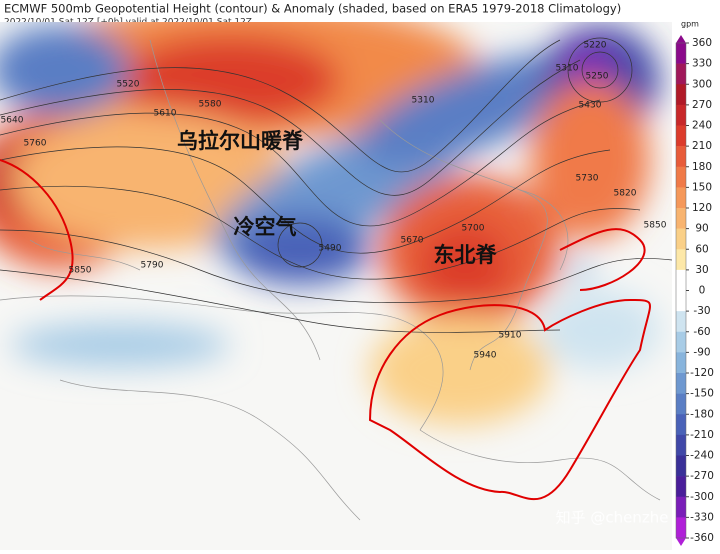  Describe the element at coordinates (702, 64) in the screenshot. I see `colorbar-tick-label: 330` at that location.